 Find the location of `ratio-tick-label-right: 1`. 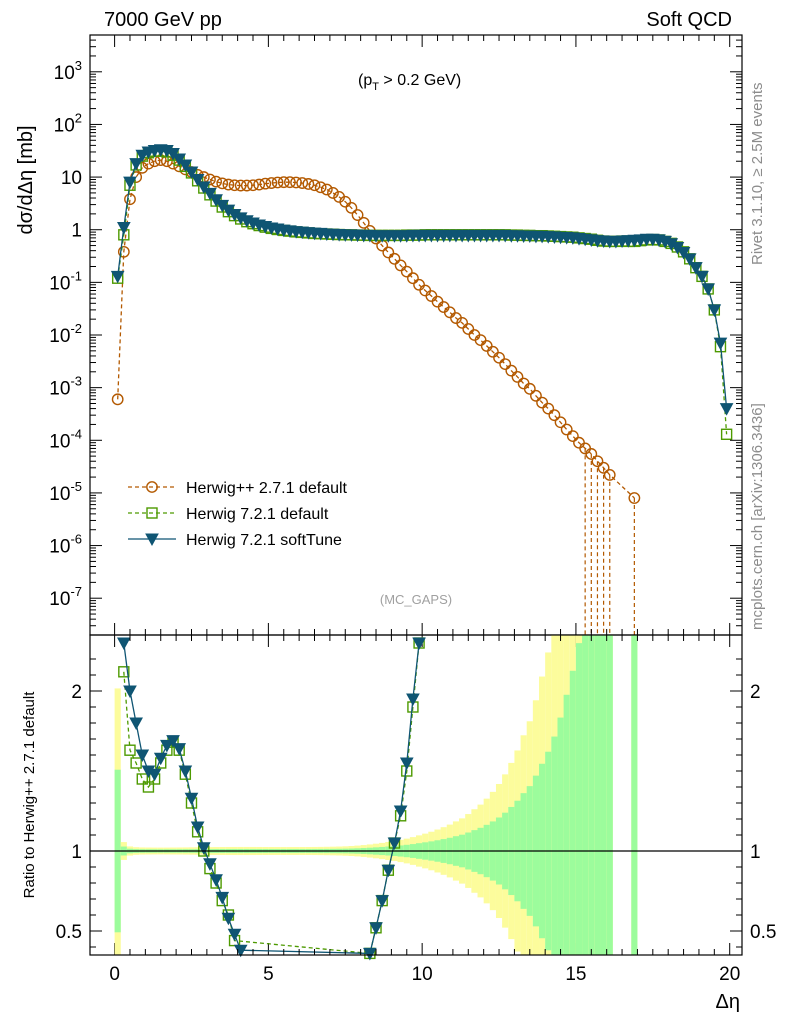

ratio-tick-label-right: 1 is located at coordinates (755, 852).